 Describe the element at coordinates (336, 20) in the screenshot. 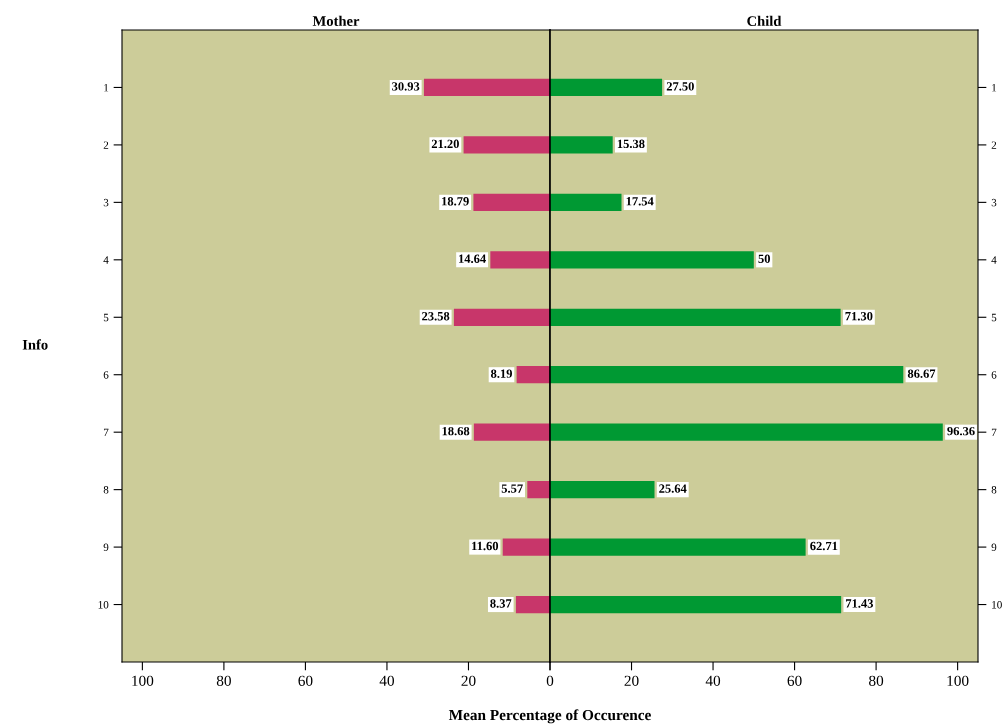

I see `chart-title: Mother` at that location.